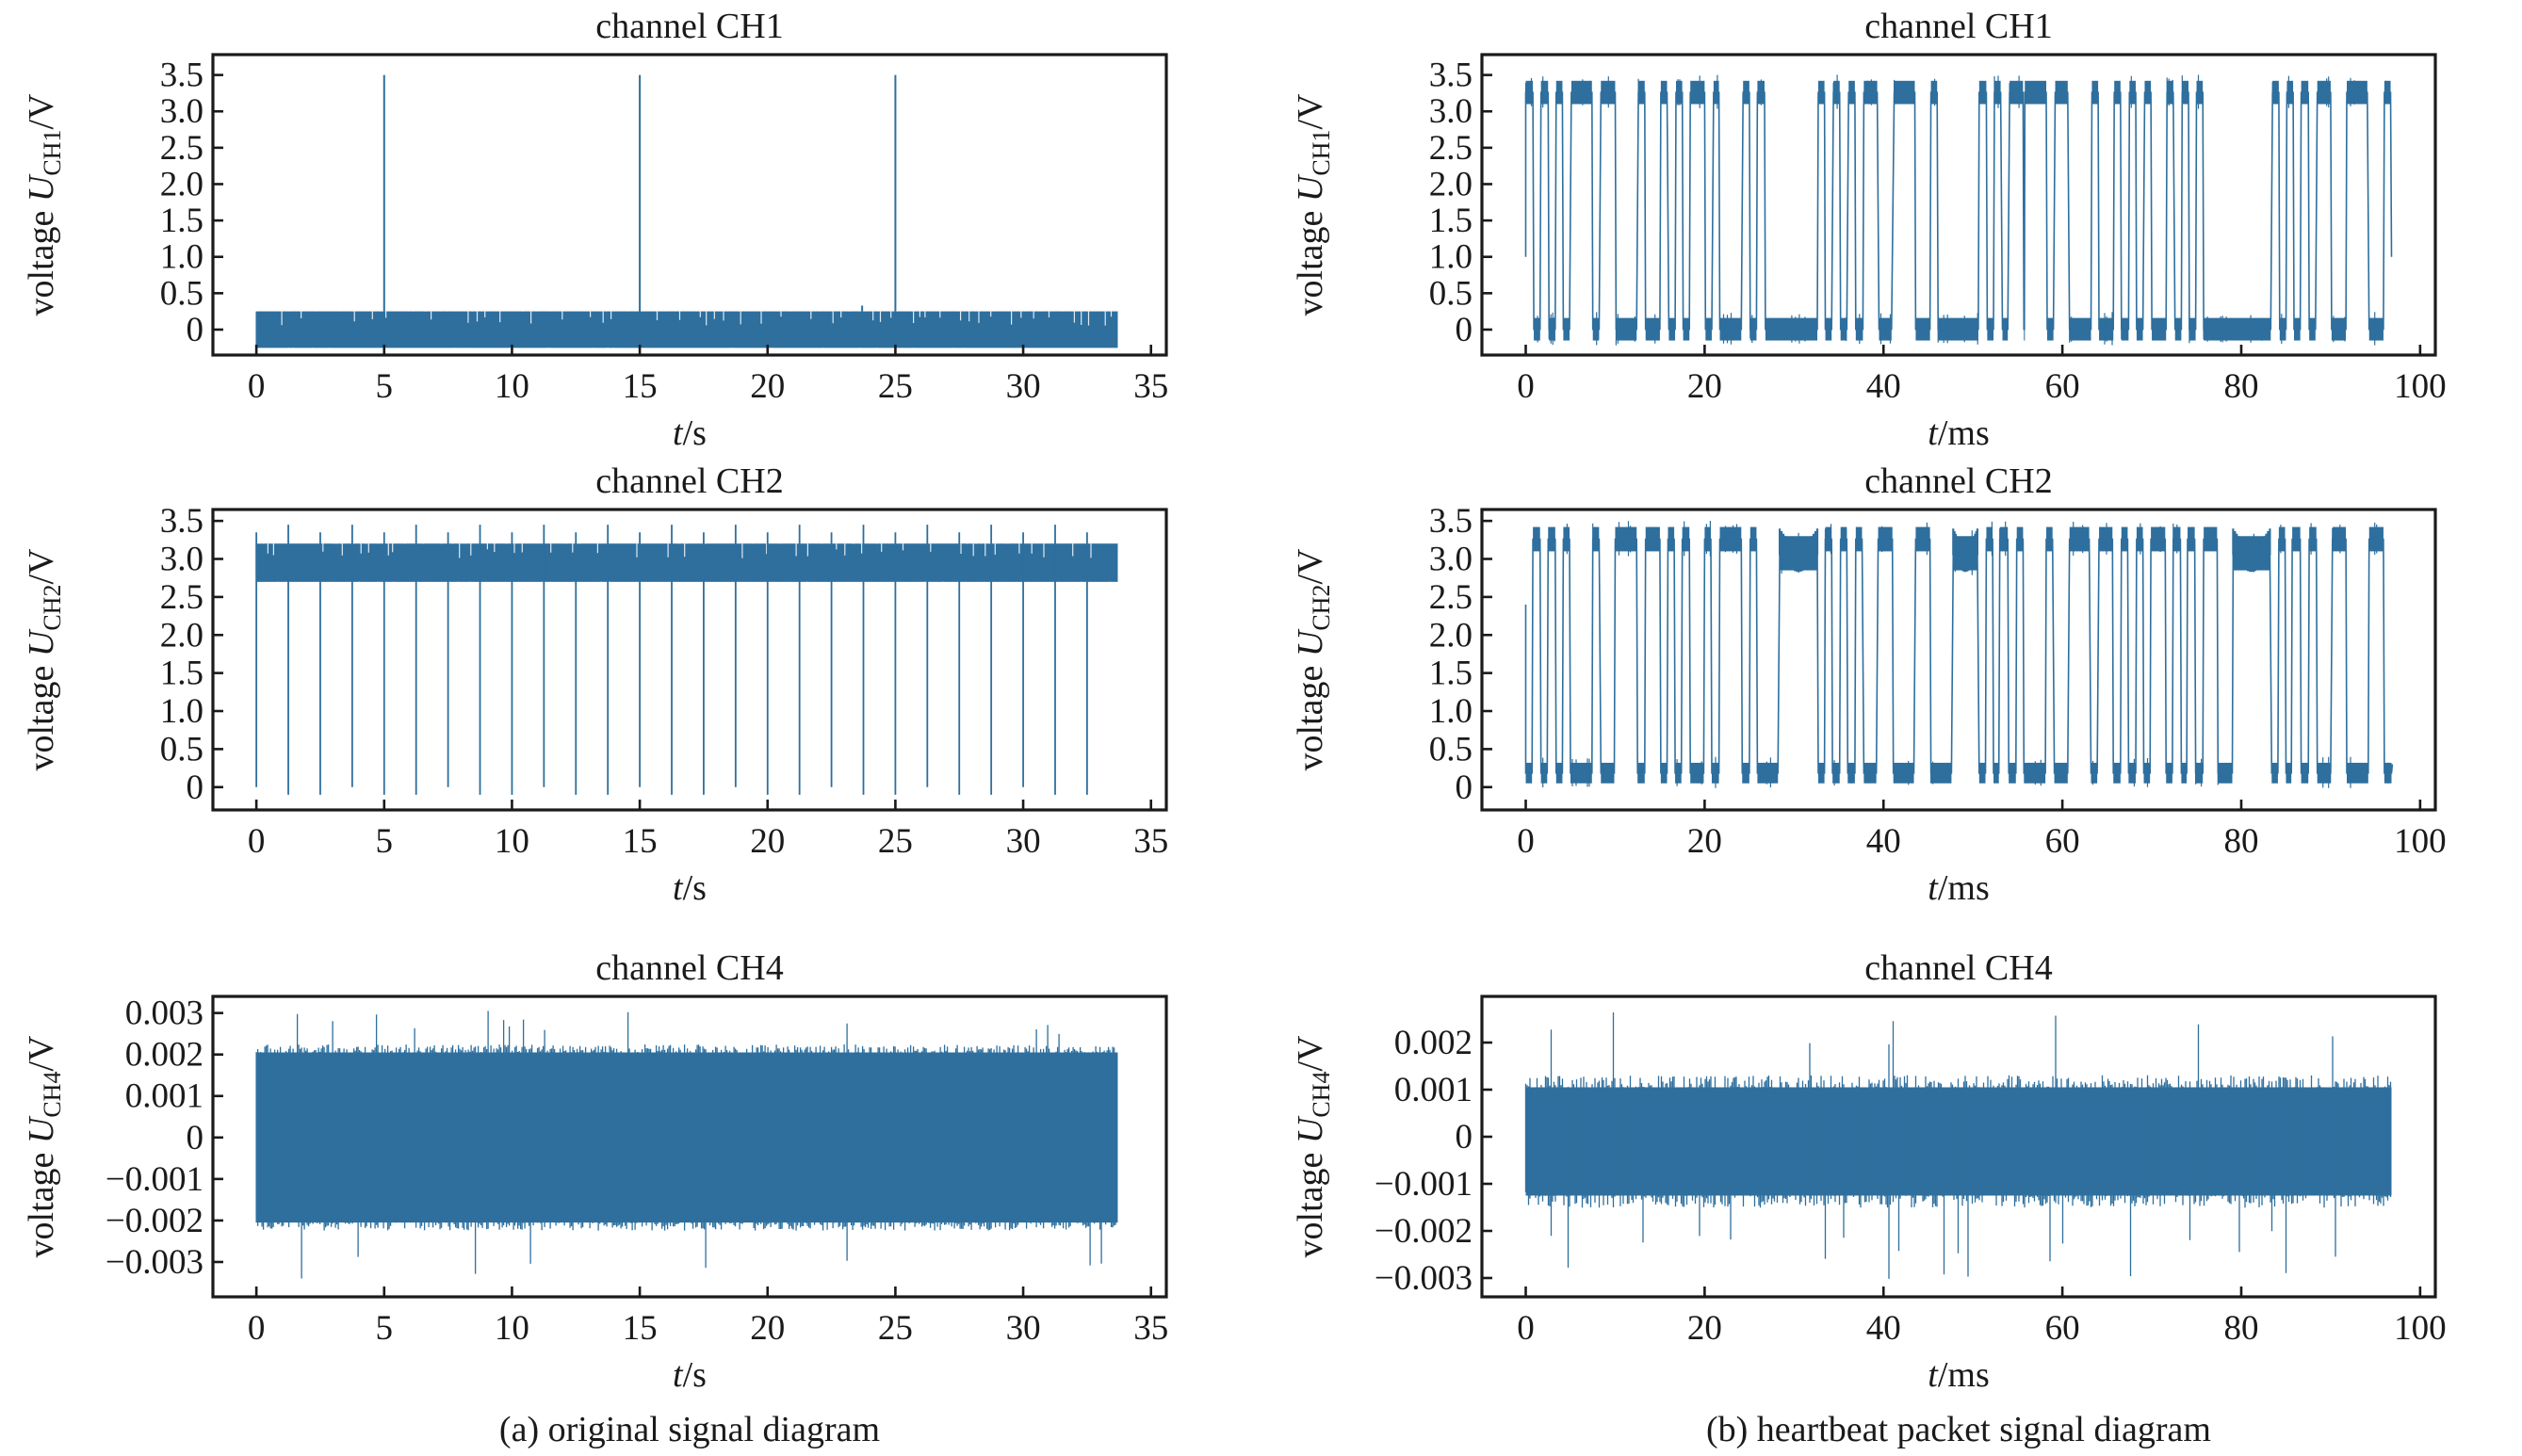 Image resolution: width=2522 pixels, height=1456 pixels. I want to click on y-tick-label: −0.001, so click(154, 1179).